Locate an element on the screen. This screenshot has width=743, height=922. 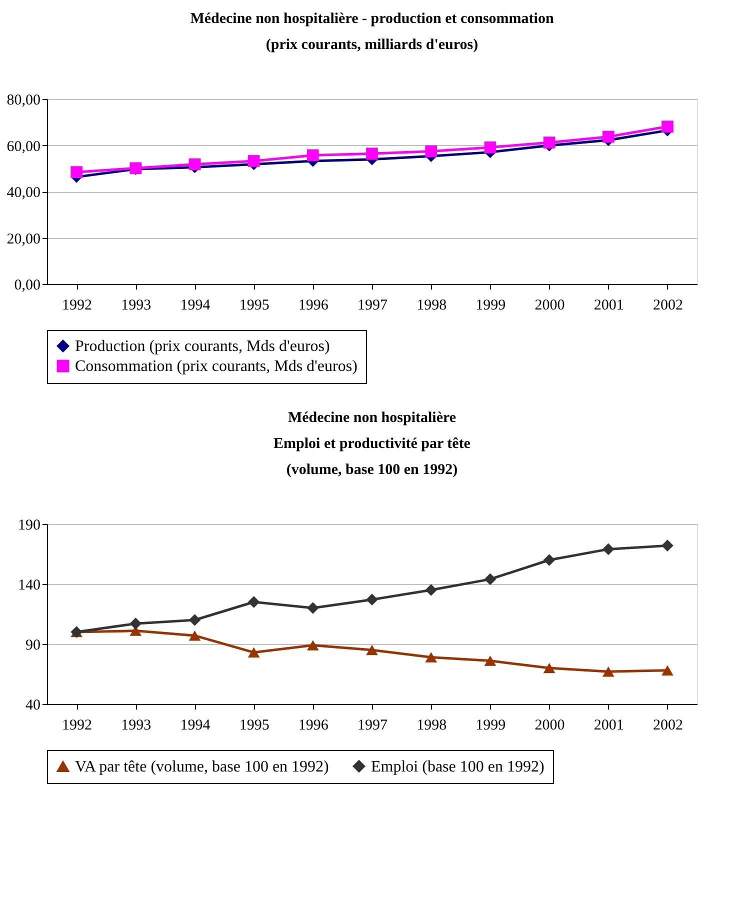
y-tick-label: 60,00 is located at coordinates (23, 146).